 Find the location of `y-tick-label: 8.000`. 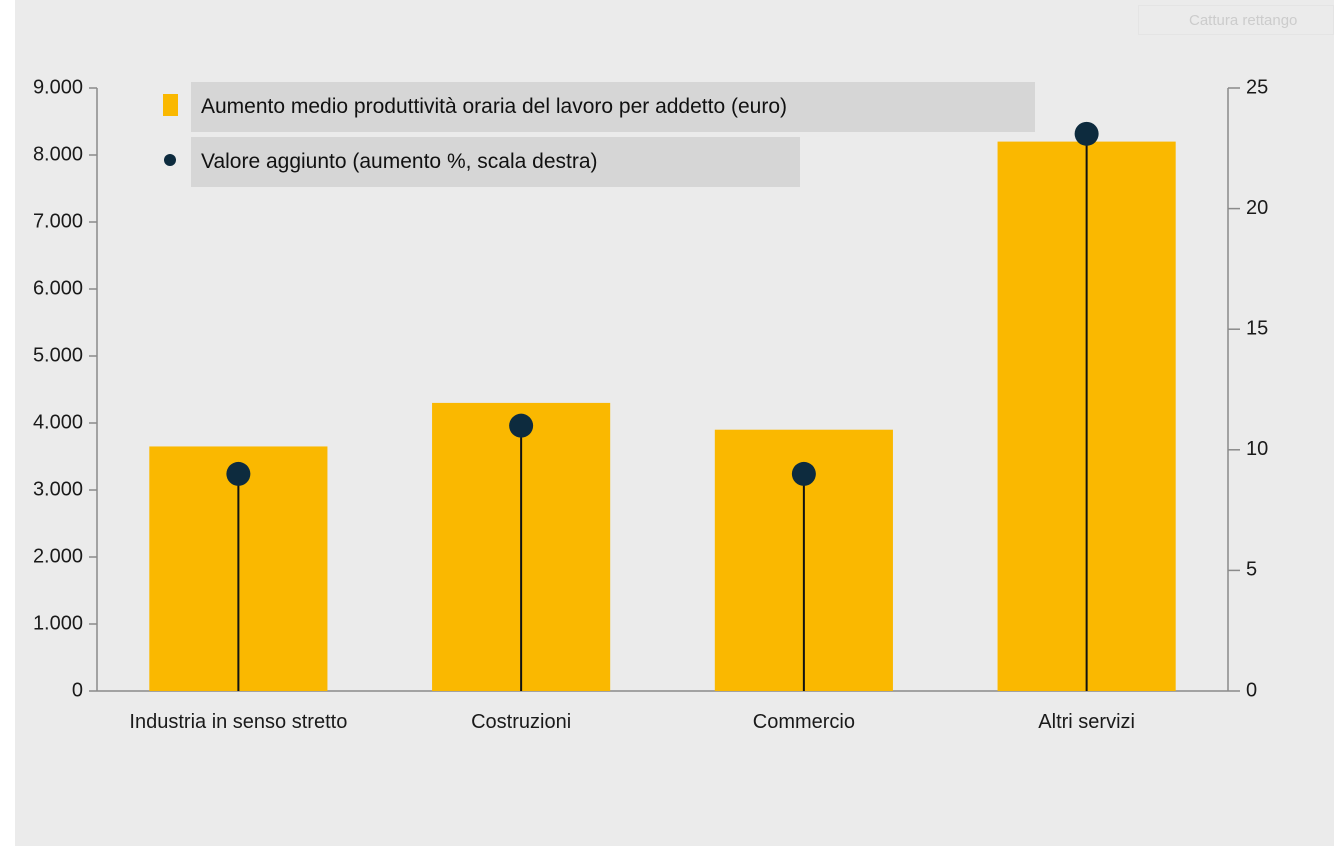

y-tick-label: 8.000 is located at coordinates (58, 154).